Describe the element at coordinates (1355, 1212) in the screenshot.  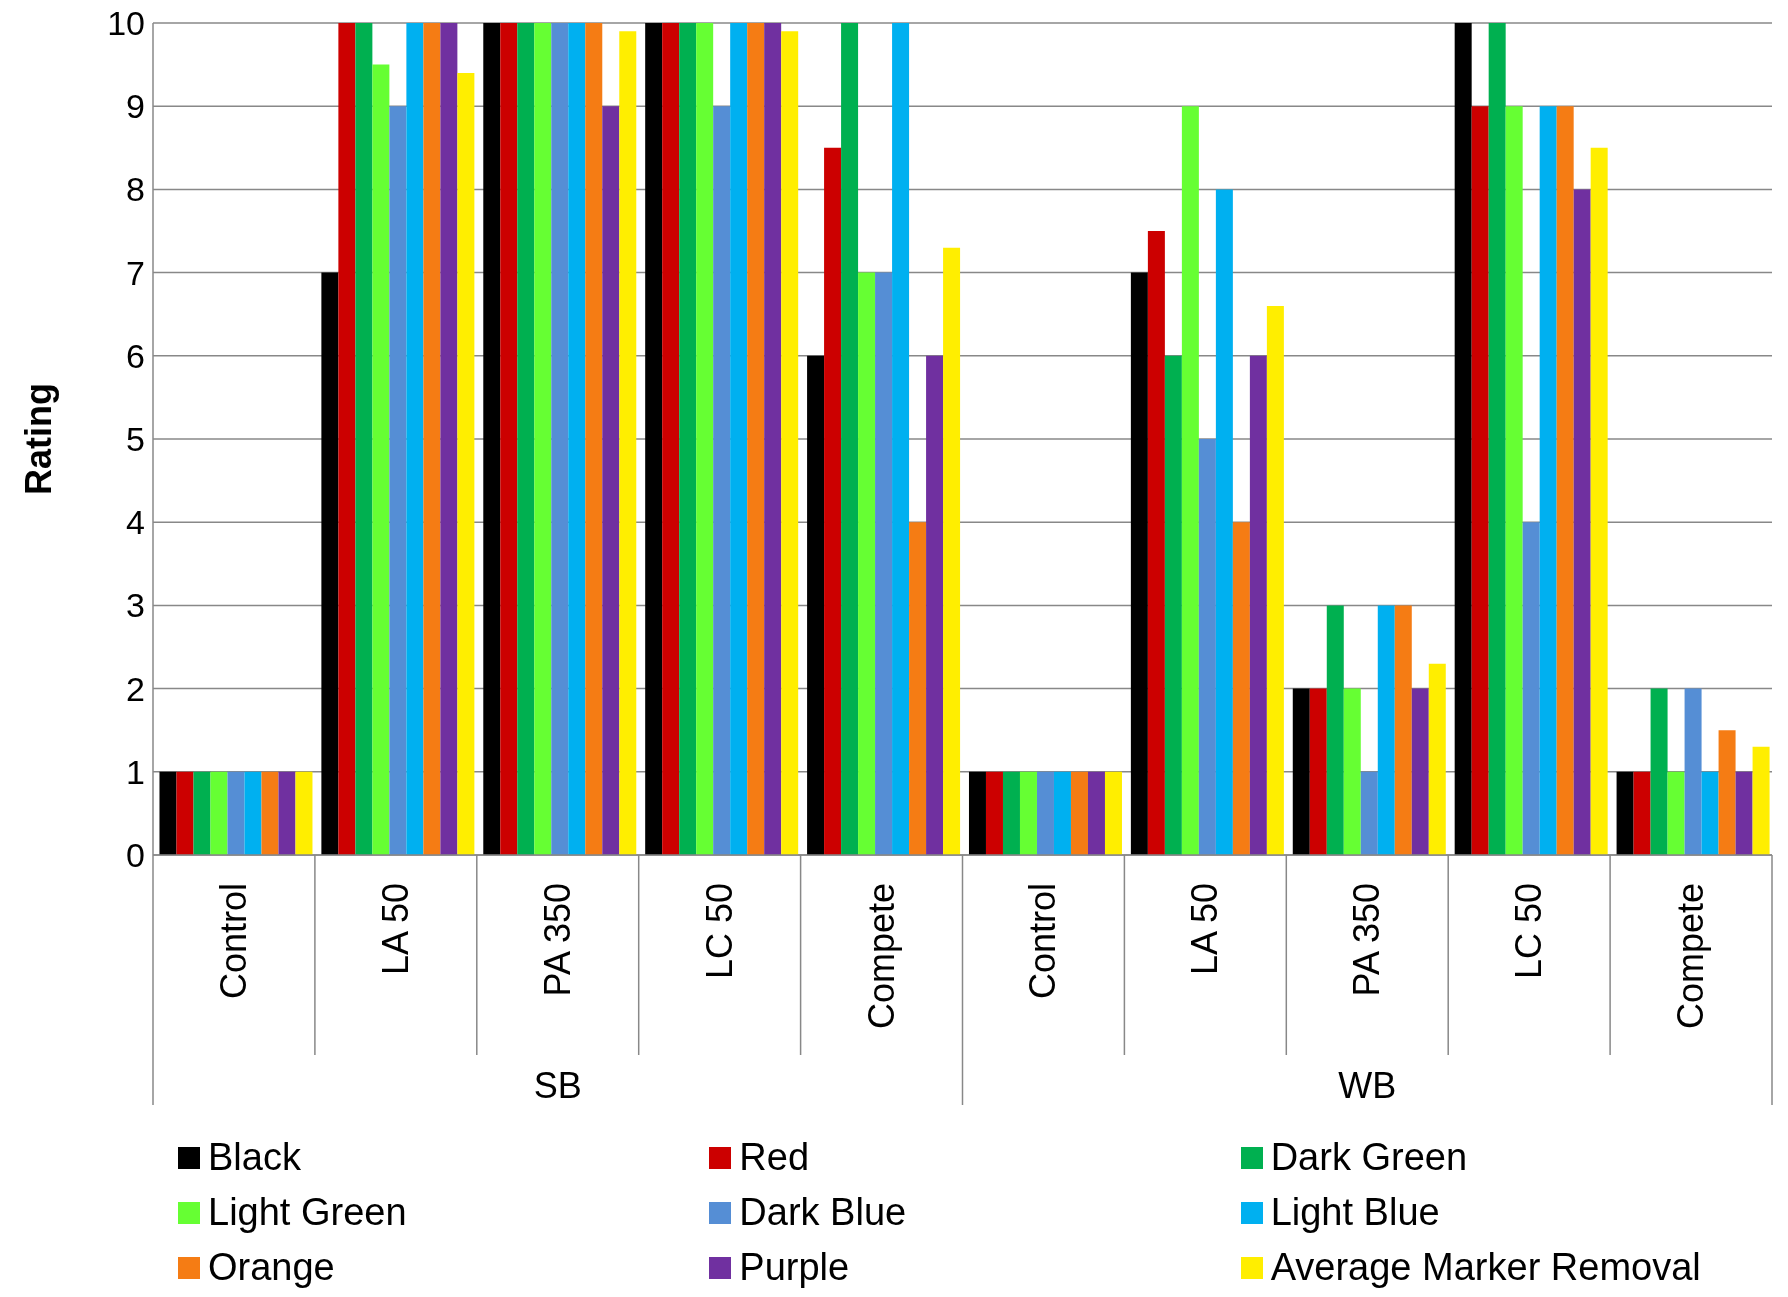
I see `legend-label: Light Blue` at that location.